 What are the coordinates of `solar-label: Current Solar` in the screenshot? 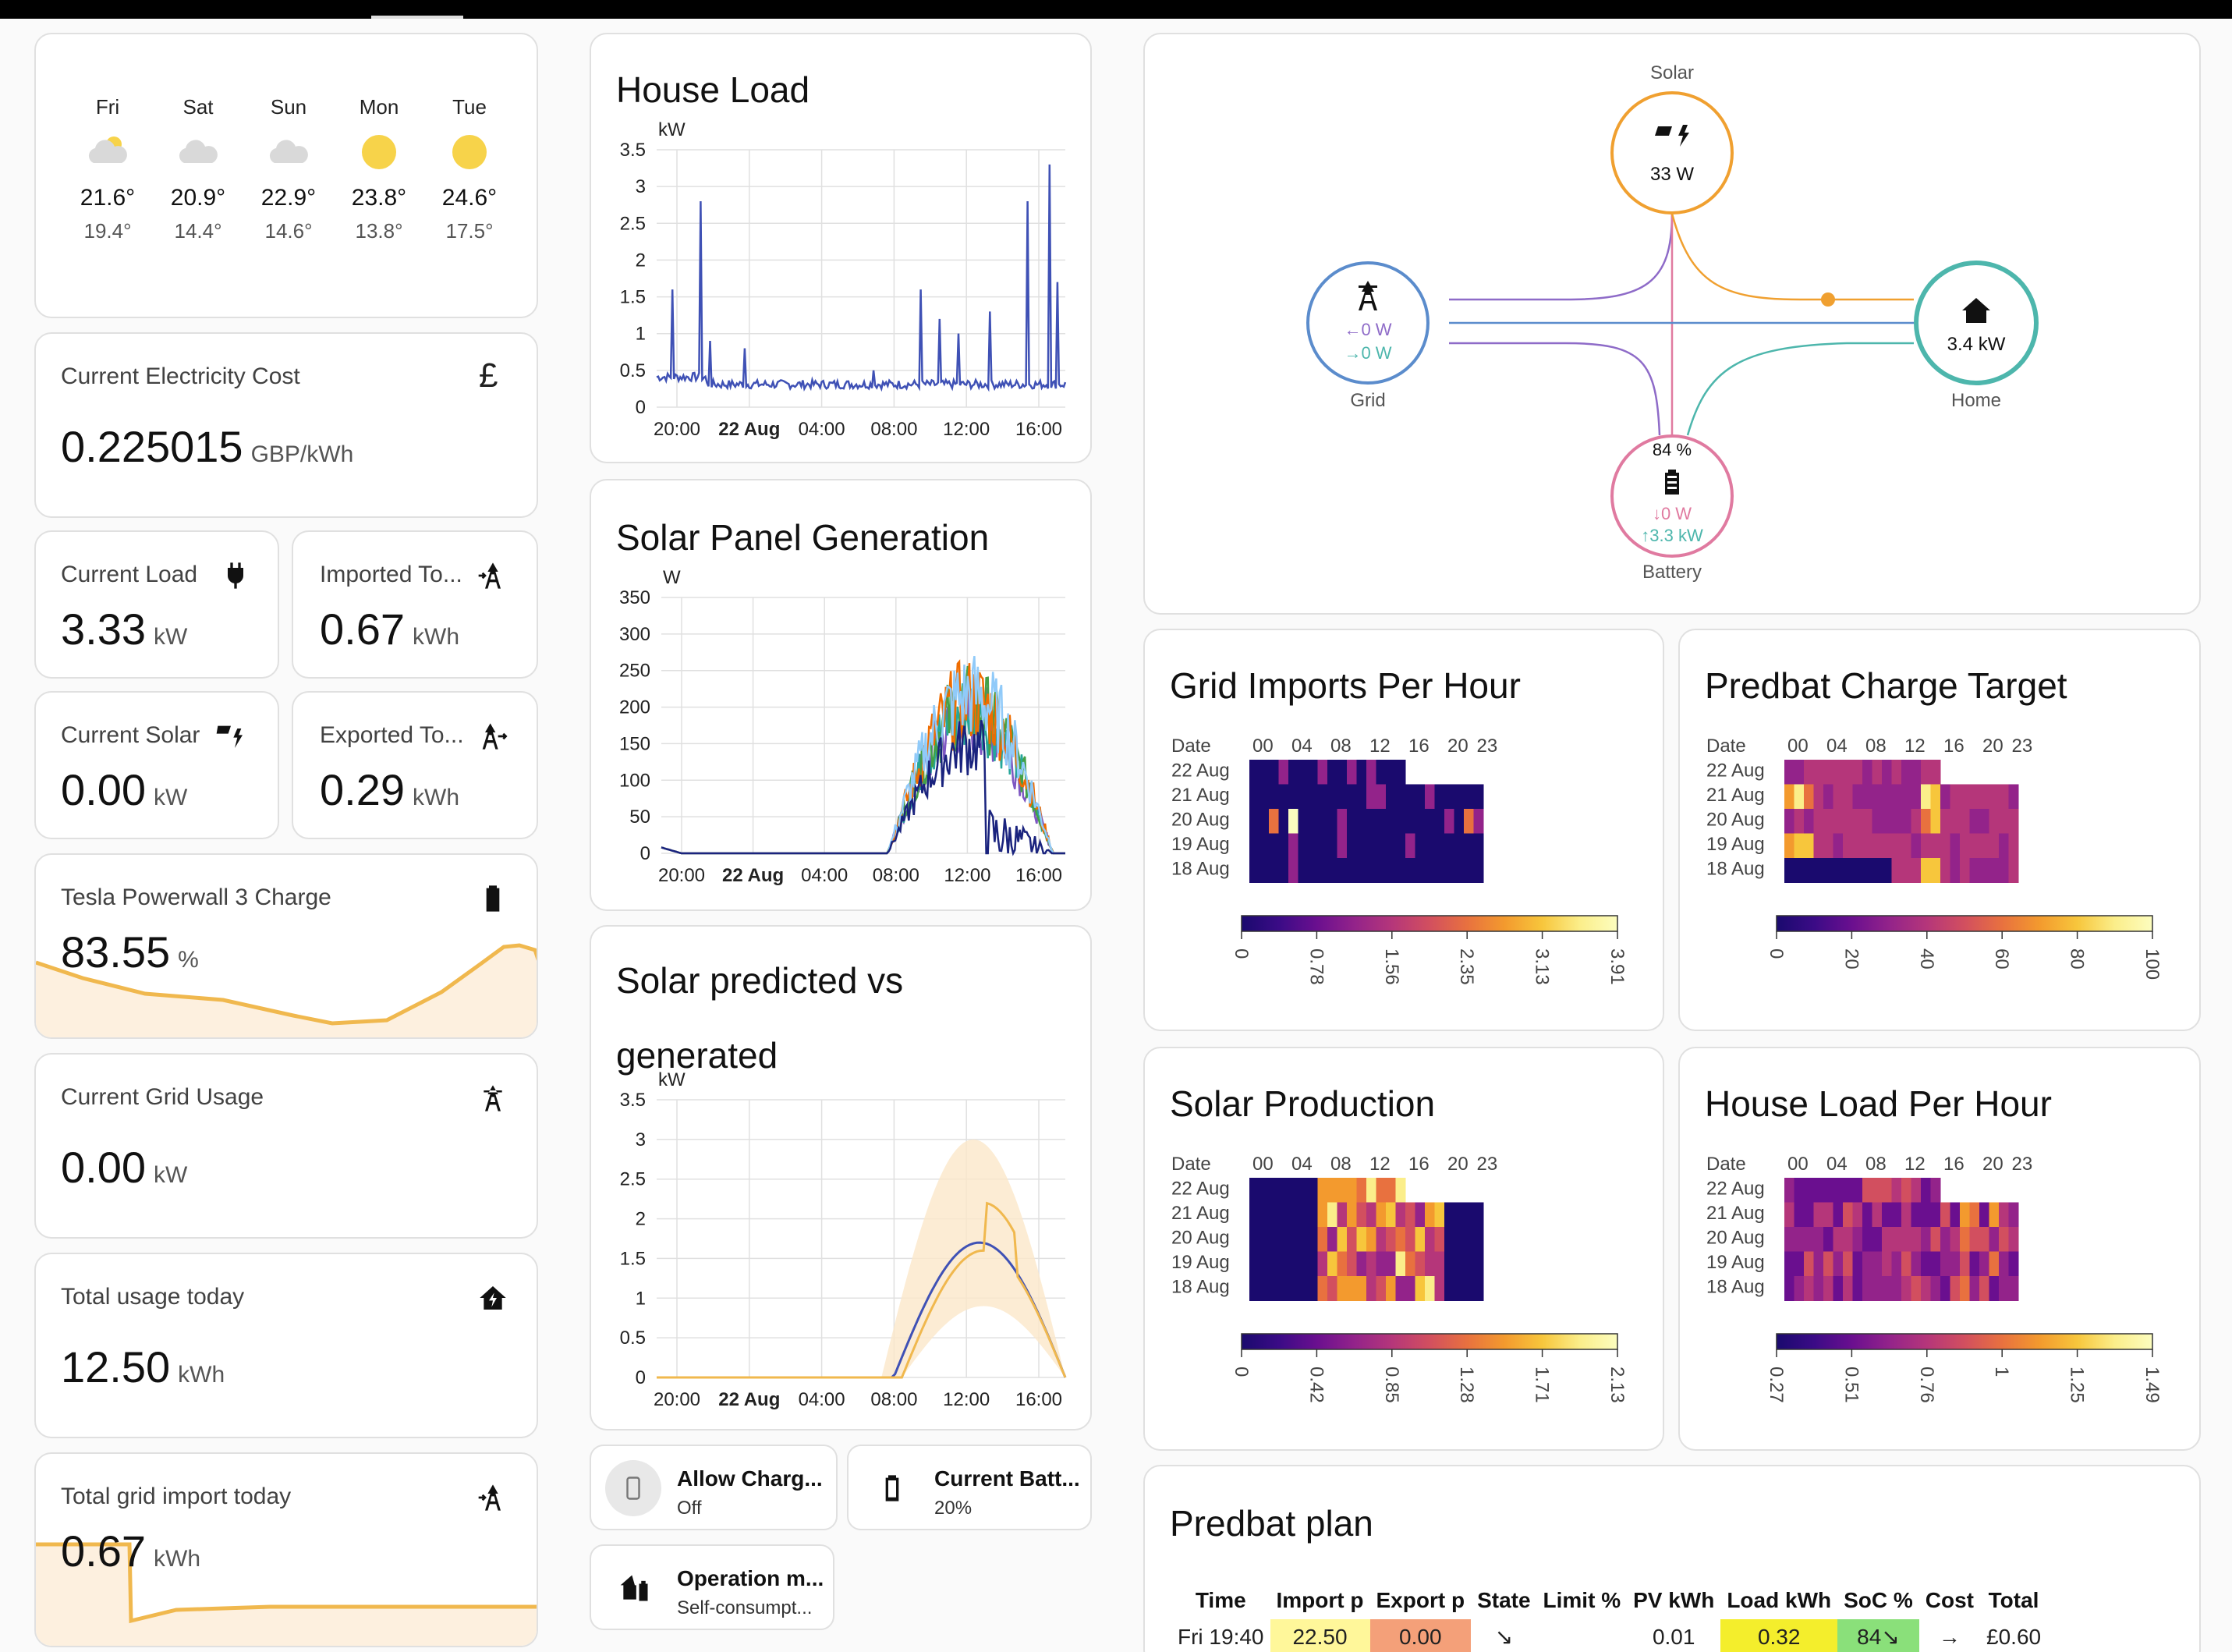 It's located at (131, 735).